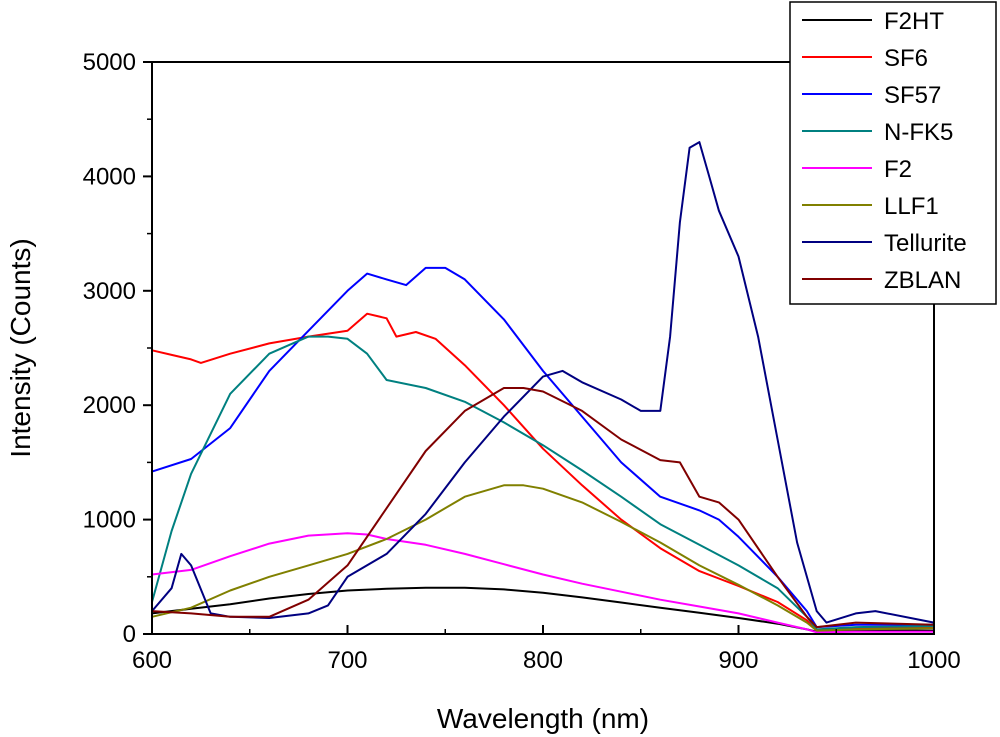 Image resolution: width=1000 pixels, height=737 pixels. Describe the element at coordinates (542, 583) in the screenshot. I see `series-line-f2` at that location.